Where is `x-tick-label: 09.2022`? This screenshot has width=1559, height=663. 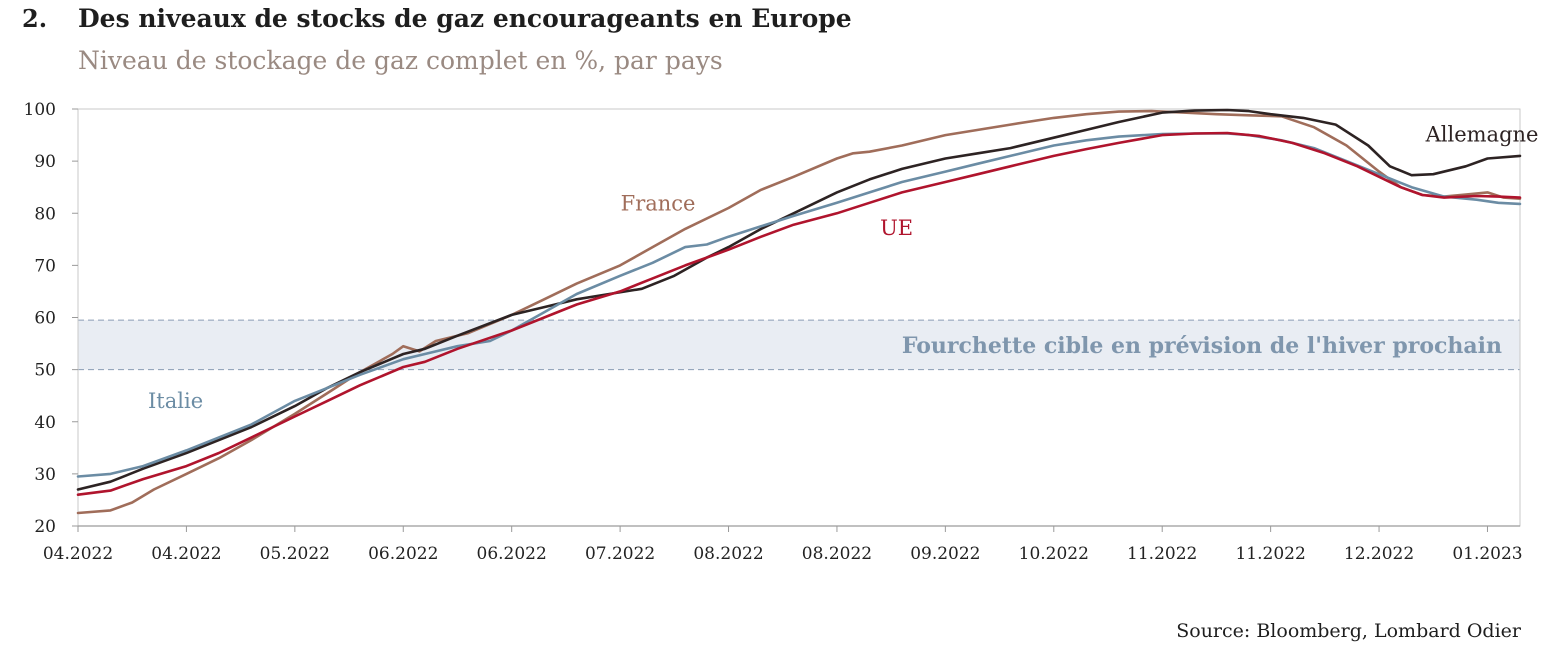
x-tick-label: 09.2022 is located at coordinates (945, 554).